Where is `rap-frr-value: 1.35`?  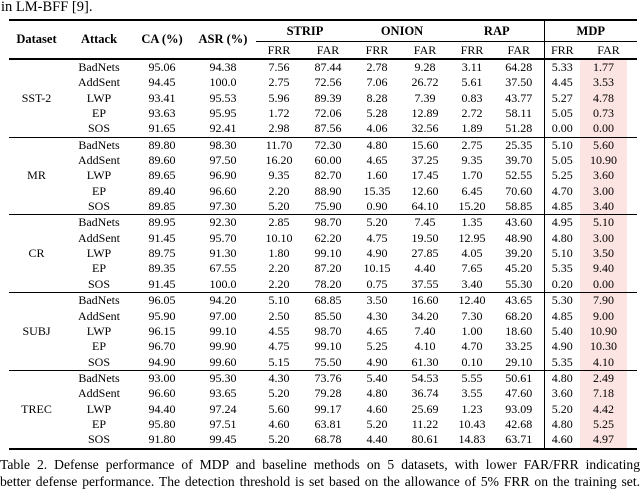 rap-frr-value: 1.35 is located at coordinates (472, 222).